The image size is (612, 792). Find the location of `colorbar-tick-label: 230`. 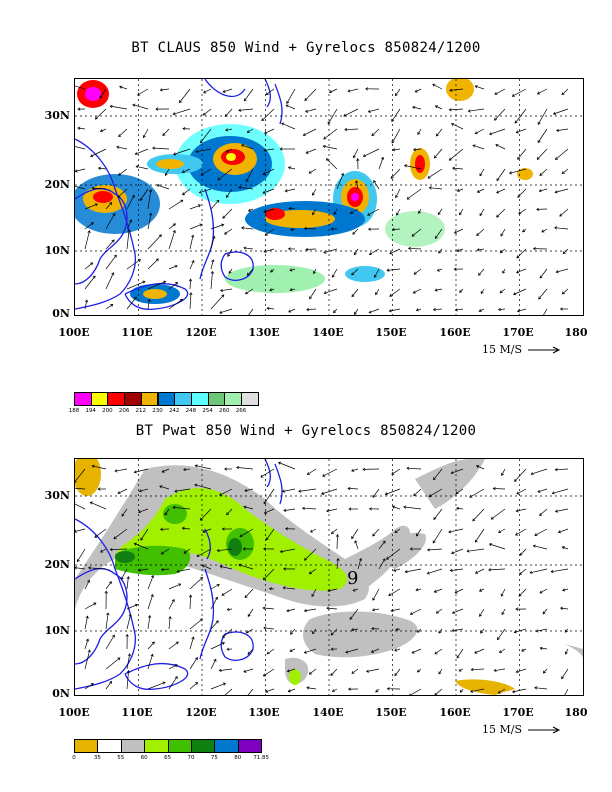

colorbar-tick-label: 230 is located at coordinates (157, 411).